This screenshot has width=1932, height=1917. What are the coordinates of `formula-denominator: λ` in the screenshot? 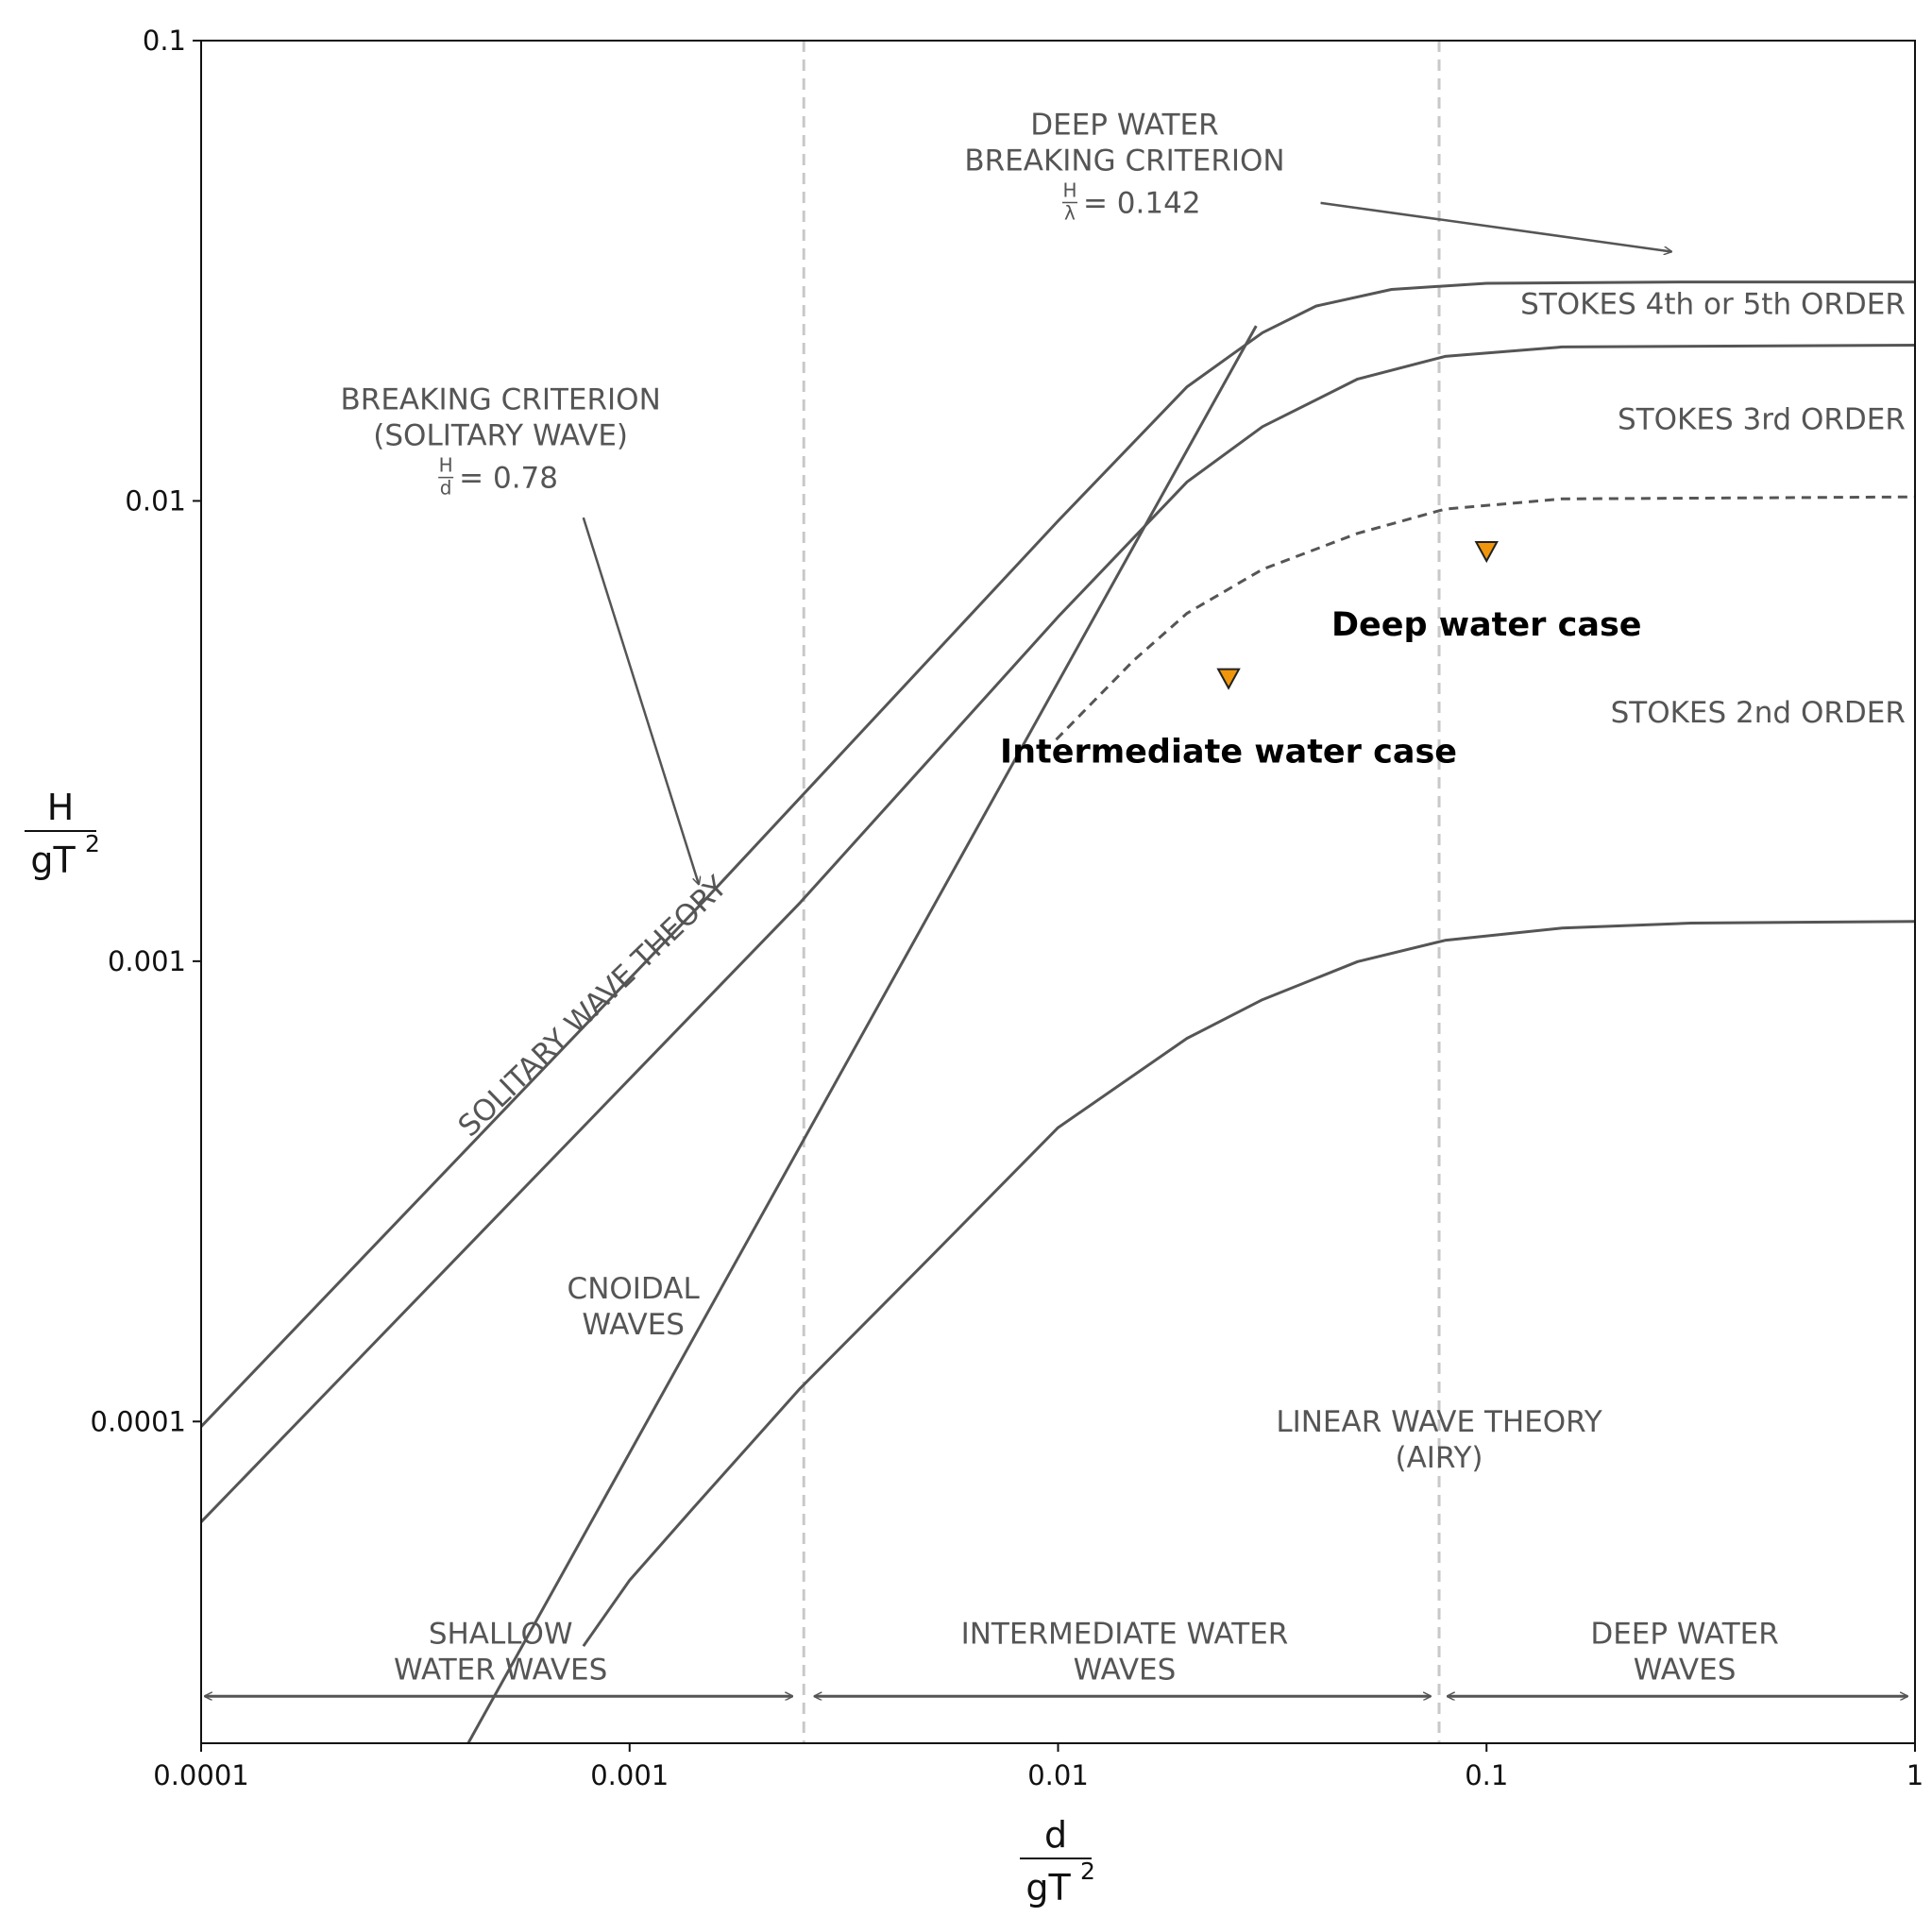 It's located at (1070, 212).